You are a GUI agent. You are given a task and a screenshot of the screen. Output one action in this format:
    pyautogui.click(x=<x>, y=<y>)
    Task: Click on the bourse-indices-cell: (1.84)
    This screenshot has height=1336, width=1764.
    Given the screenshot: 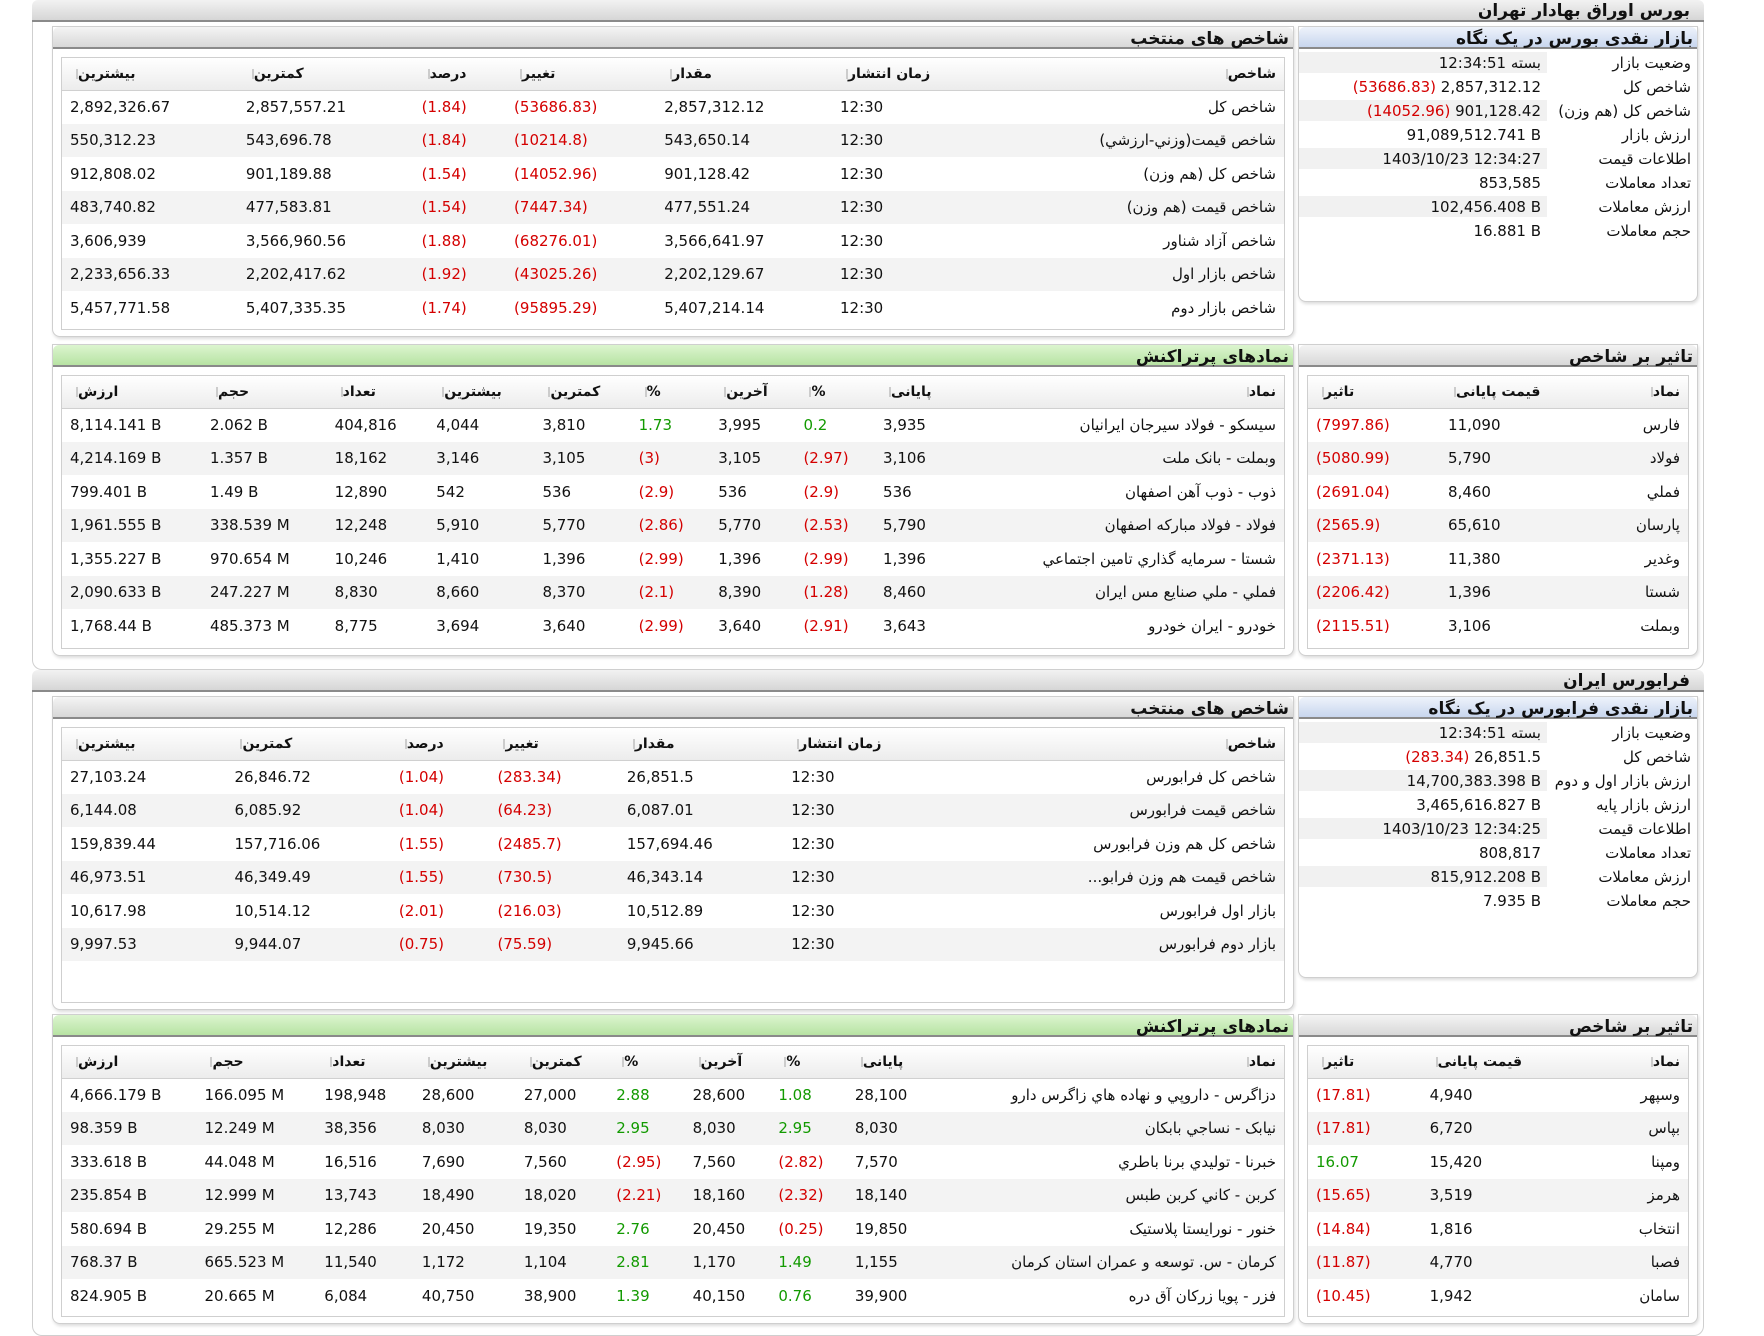 What is the action you would take?
    pyautogui.click(x=460, y=140)
    